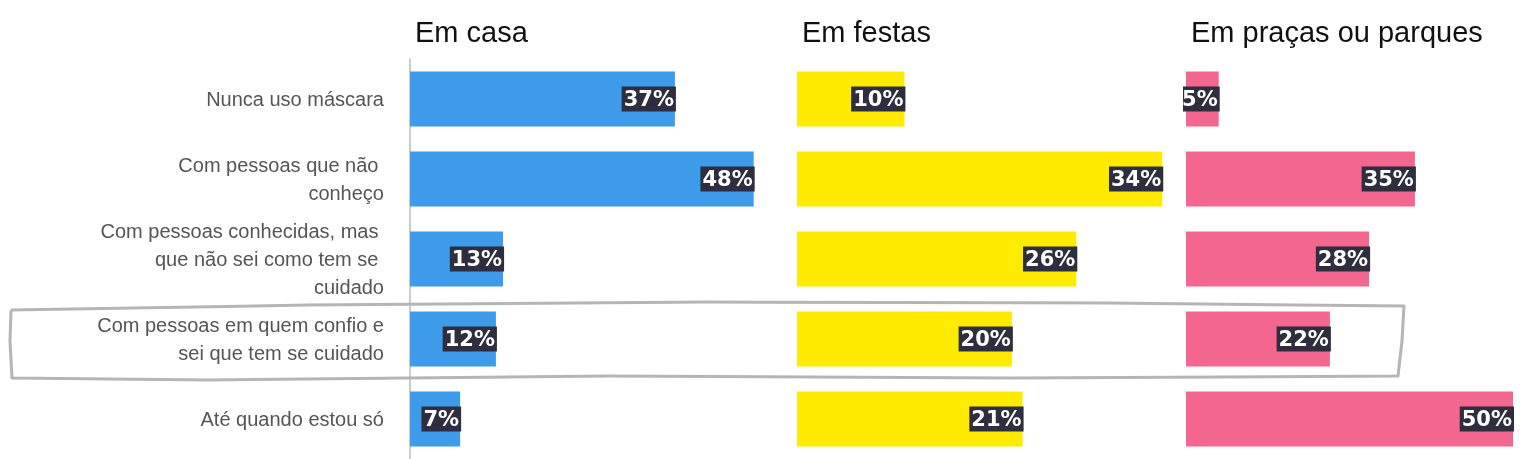 Image resolution: width=1531 pixels, height=459 pixels. What do you see at coordinates (292, 419) in the screenshot?
I see `y-tick-label: Até quando estou só` at bounding box center [292, 419].